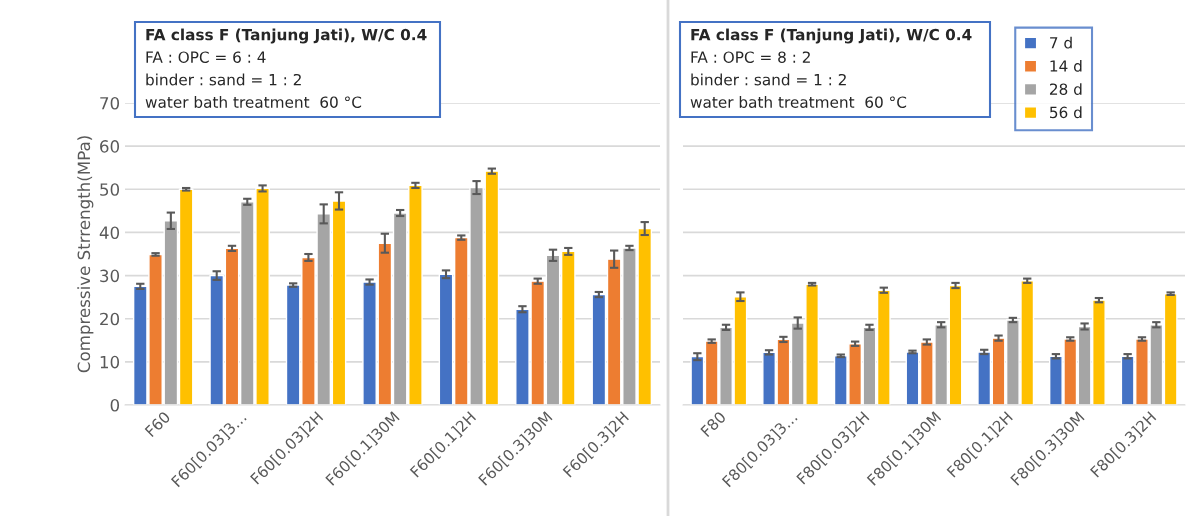  Describe the element at coordinates (1061, 42) in the screenshot. I see `legend-label: 7 d` at that location.